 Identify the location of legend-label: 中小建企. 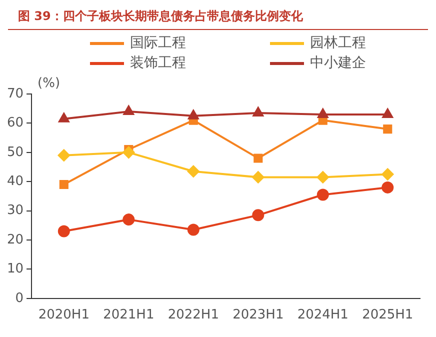
(338, 63).